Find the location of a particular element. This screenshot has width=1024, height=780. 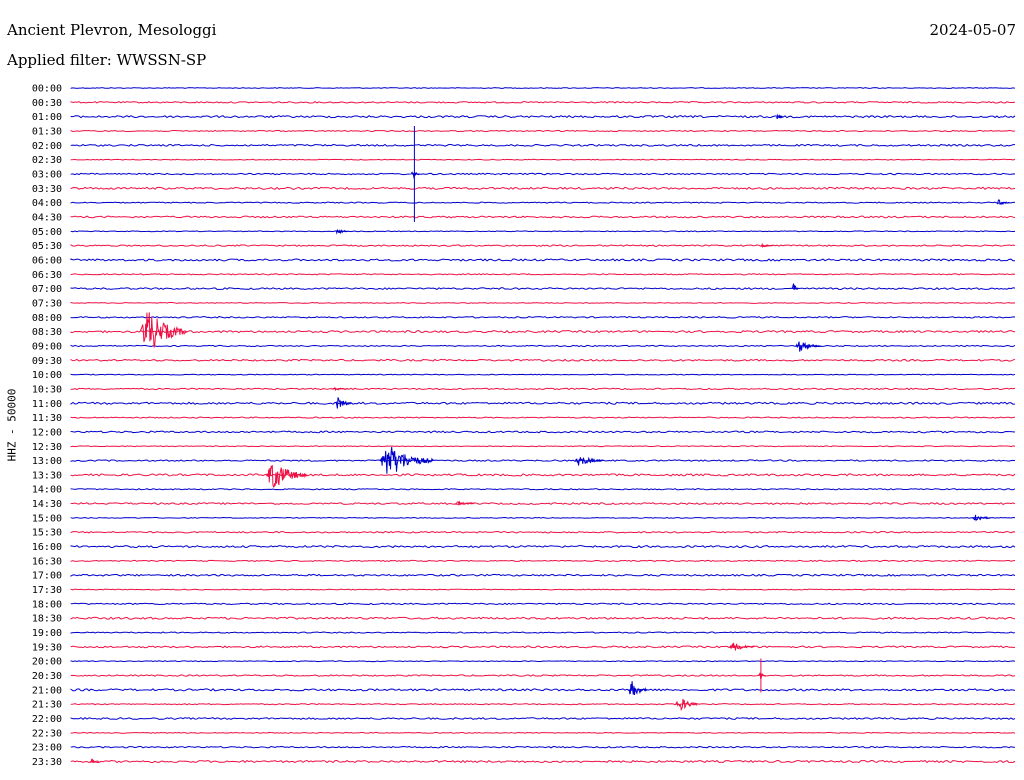

tick-label: 11:30 is located at coordinates (47, 418).